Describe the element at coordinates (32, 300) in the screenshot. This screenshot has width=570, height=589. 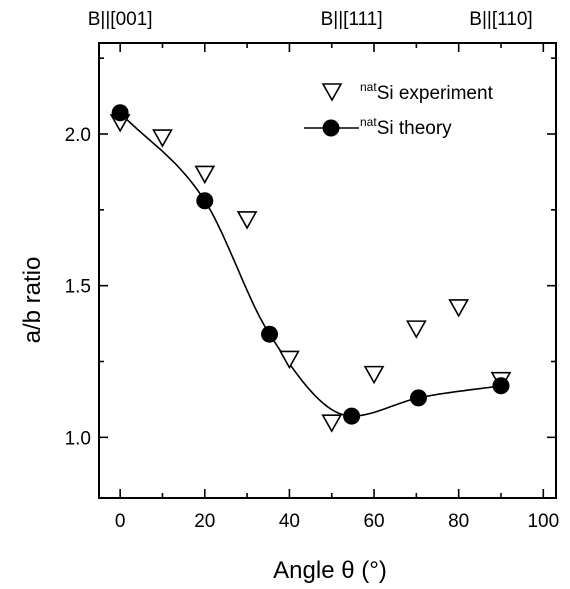
I see `y-axis-title: a/b ratio` at that location.